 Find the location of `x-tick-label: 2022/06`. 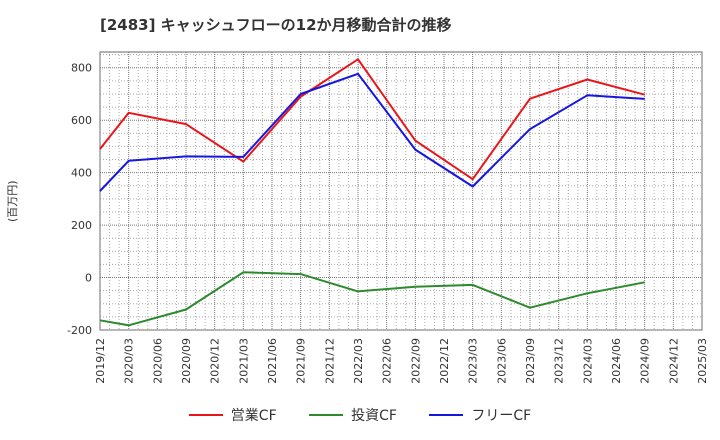

x-tick-label: 2022/06 is located at coordinates (387, 361).